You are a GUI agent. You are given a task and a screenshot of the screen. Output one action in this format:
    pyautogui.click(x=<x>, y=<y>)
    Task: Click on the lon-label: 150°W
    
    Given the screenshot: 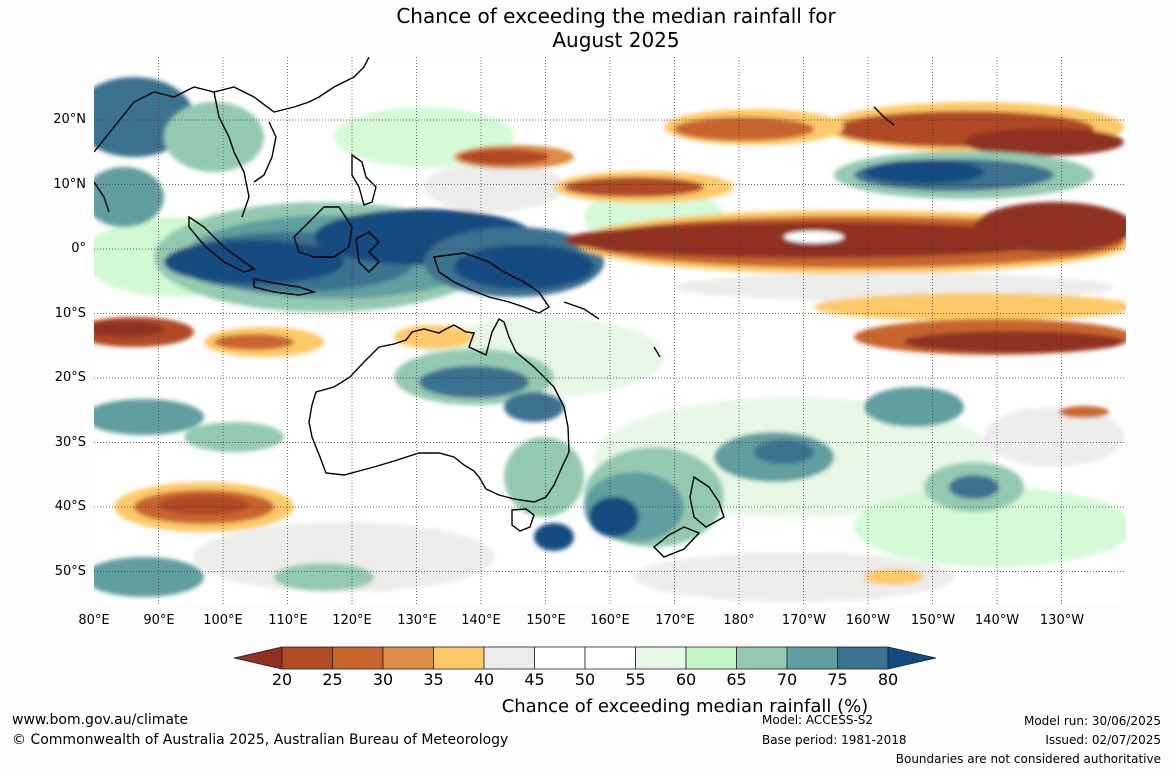 What is the action you would take?
    pyautogui.click(x=933, y=620)
    